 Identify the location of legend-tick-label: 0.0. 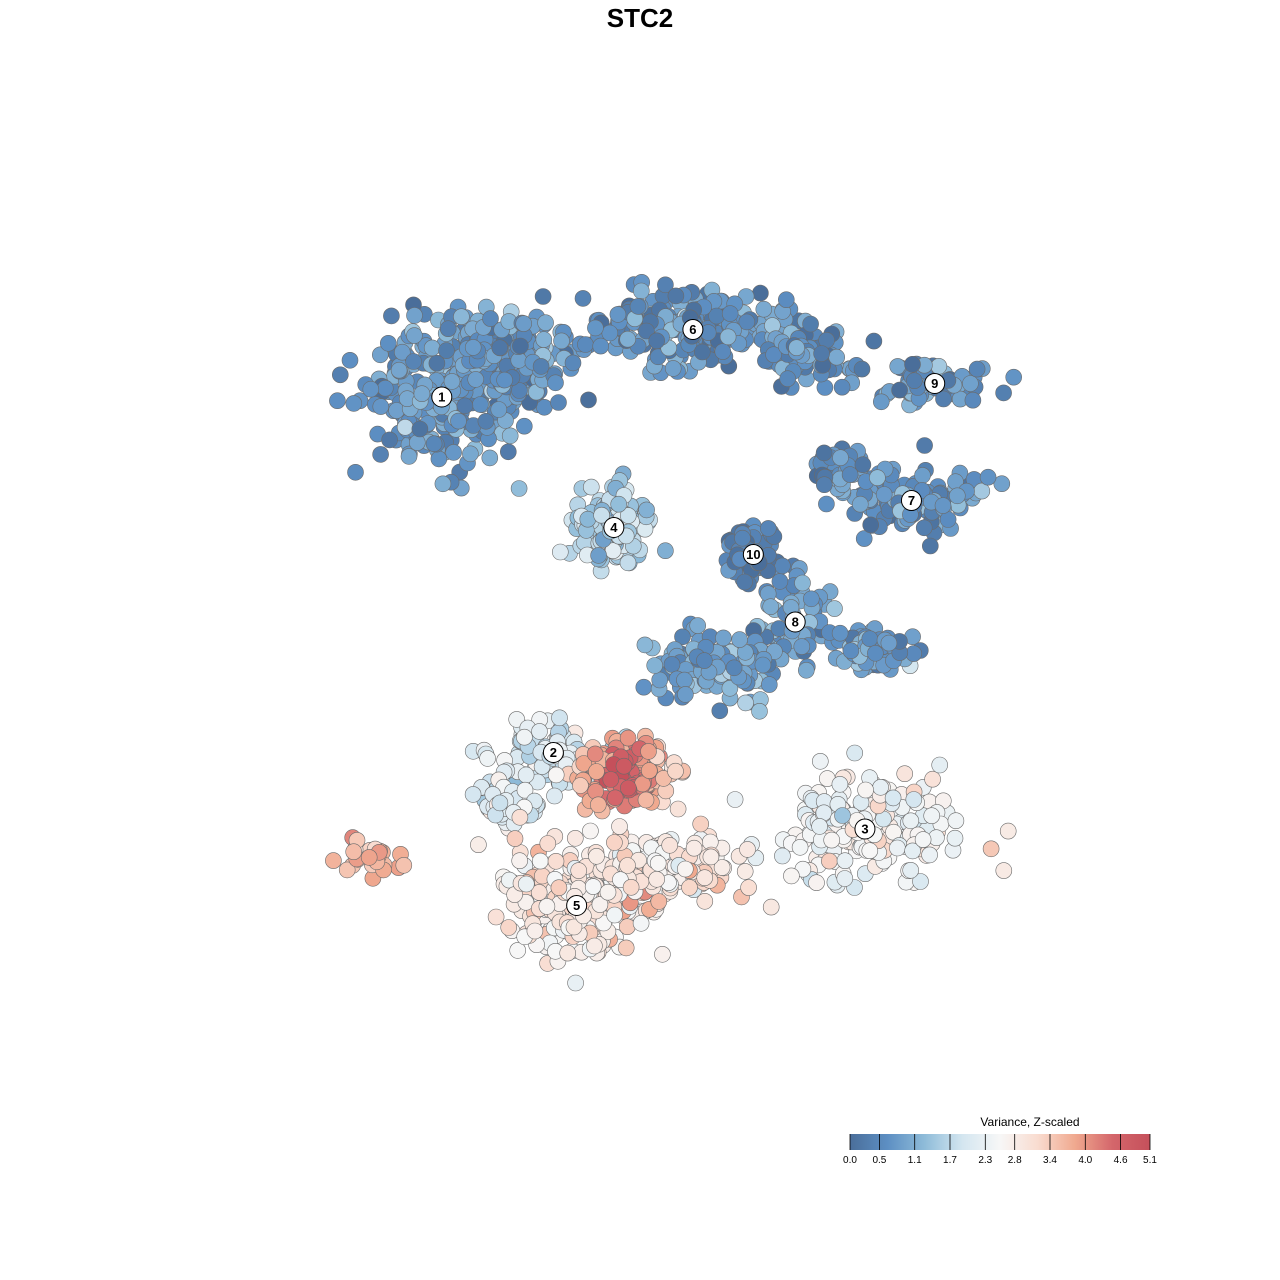
(850, 1160).